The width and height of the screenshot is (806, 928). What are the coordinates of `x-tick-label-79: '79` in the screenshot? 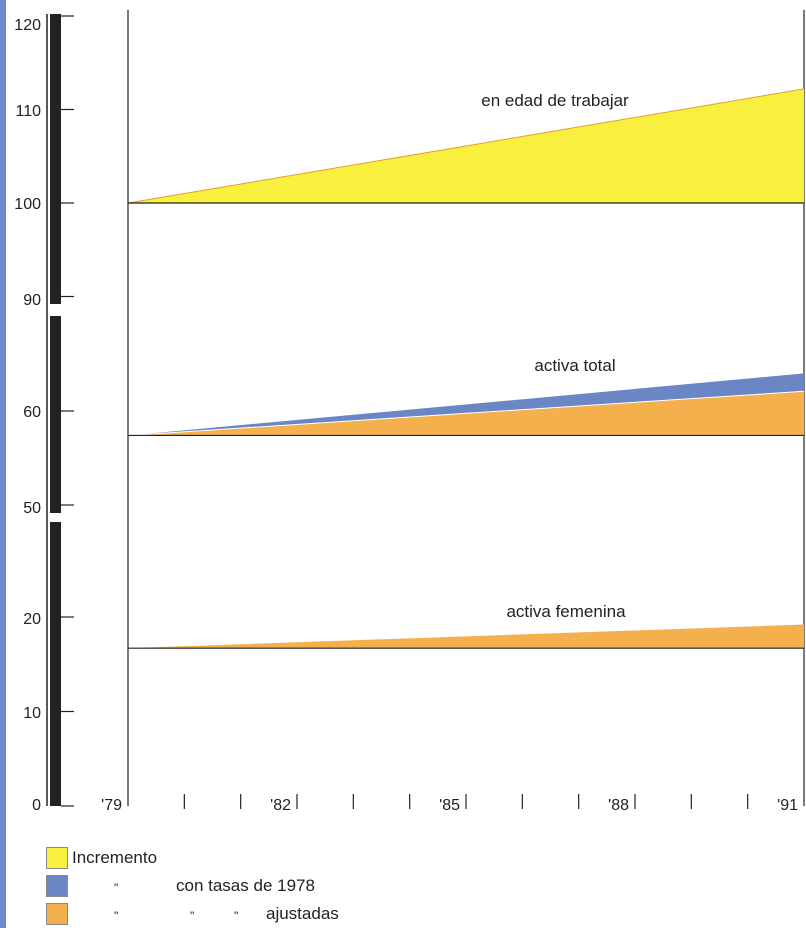 It's located at (111, 805).